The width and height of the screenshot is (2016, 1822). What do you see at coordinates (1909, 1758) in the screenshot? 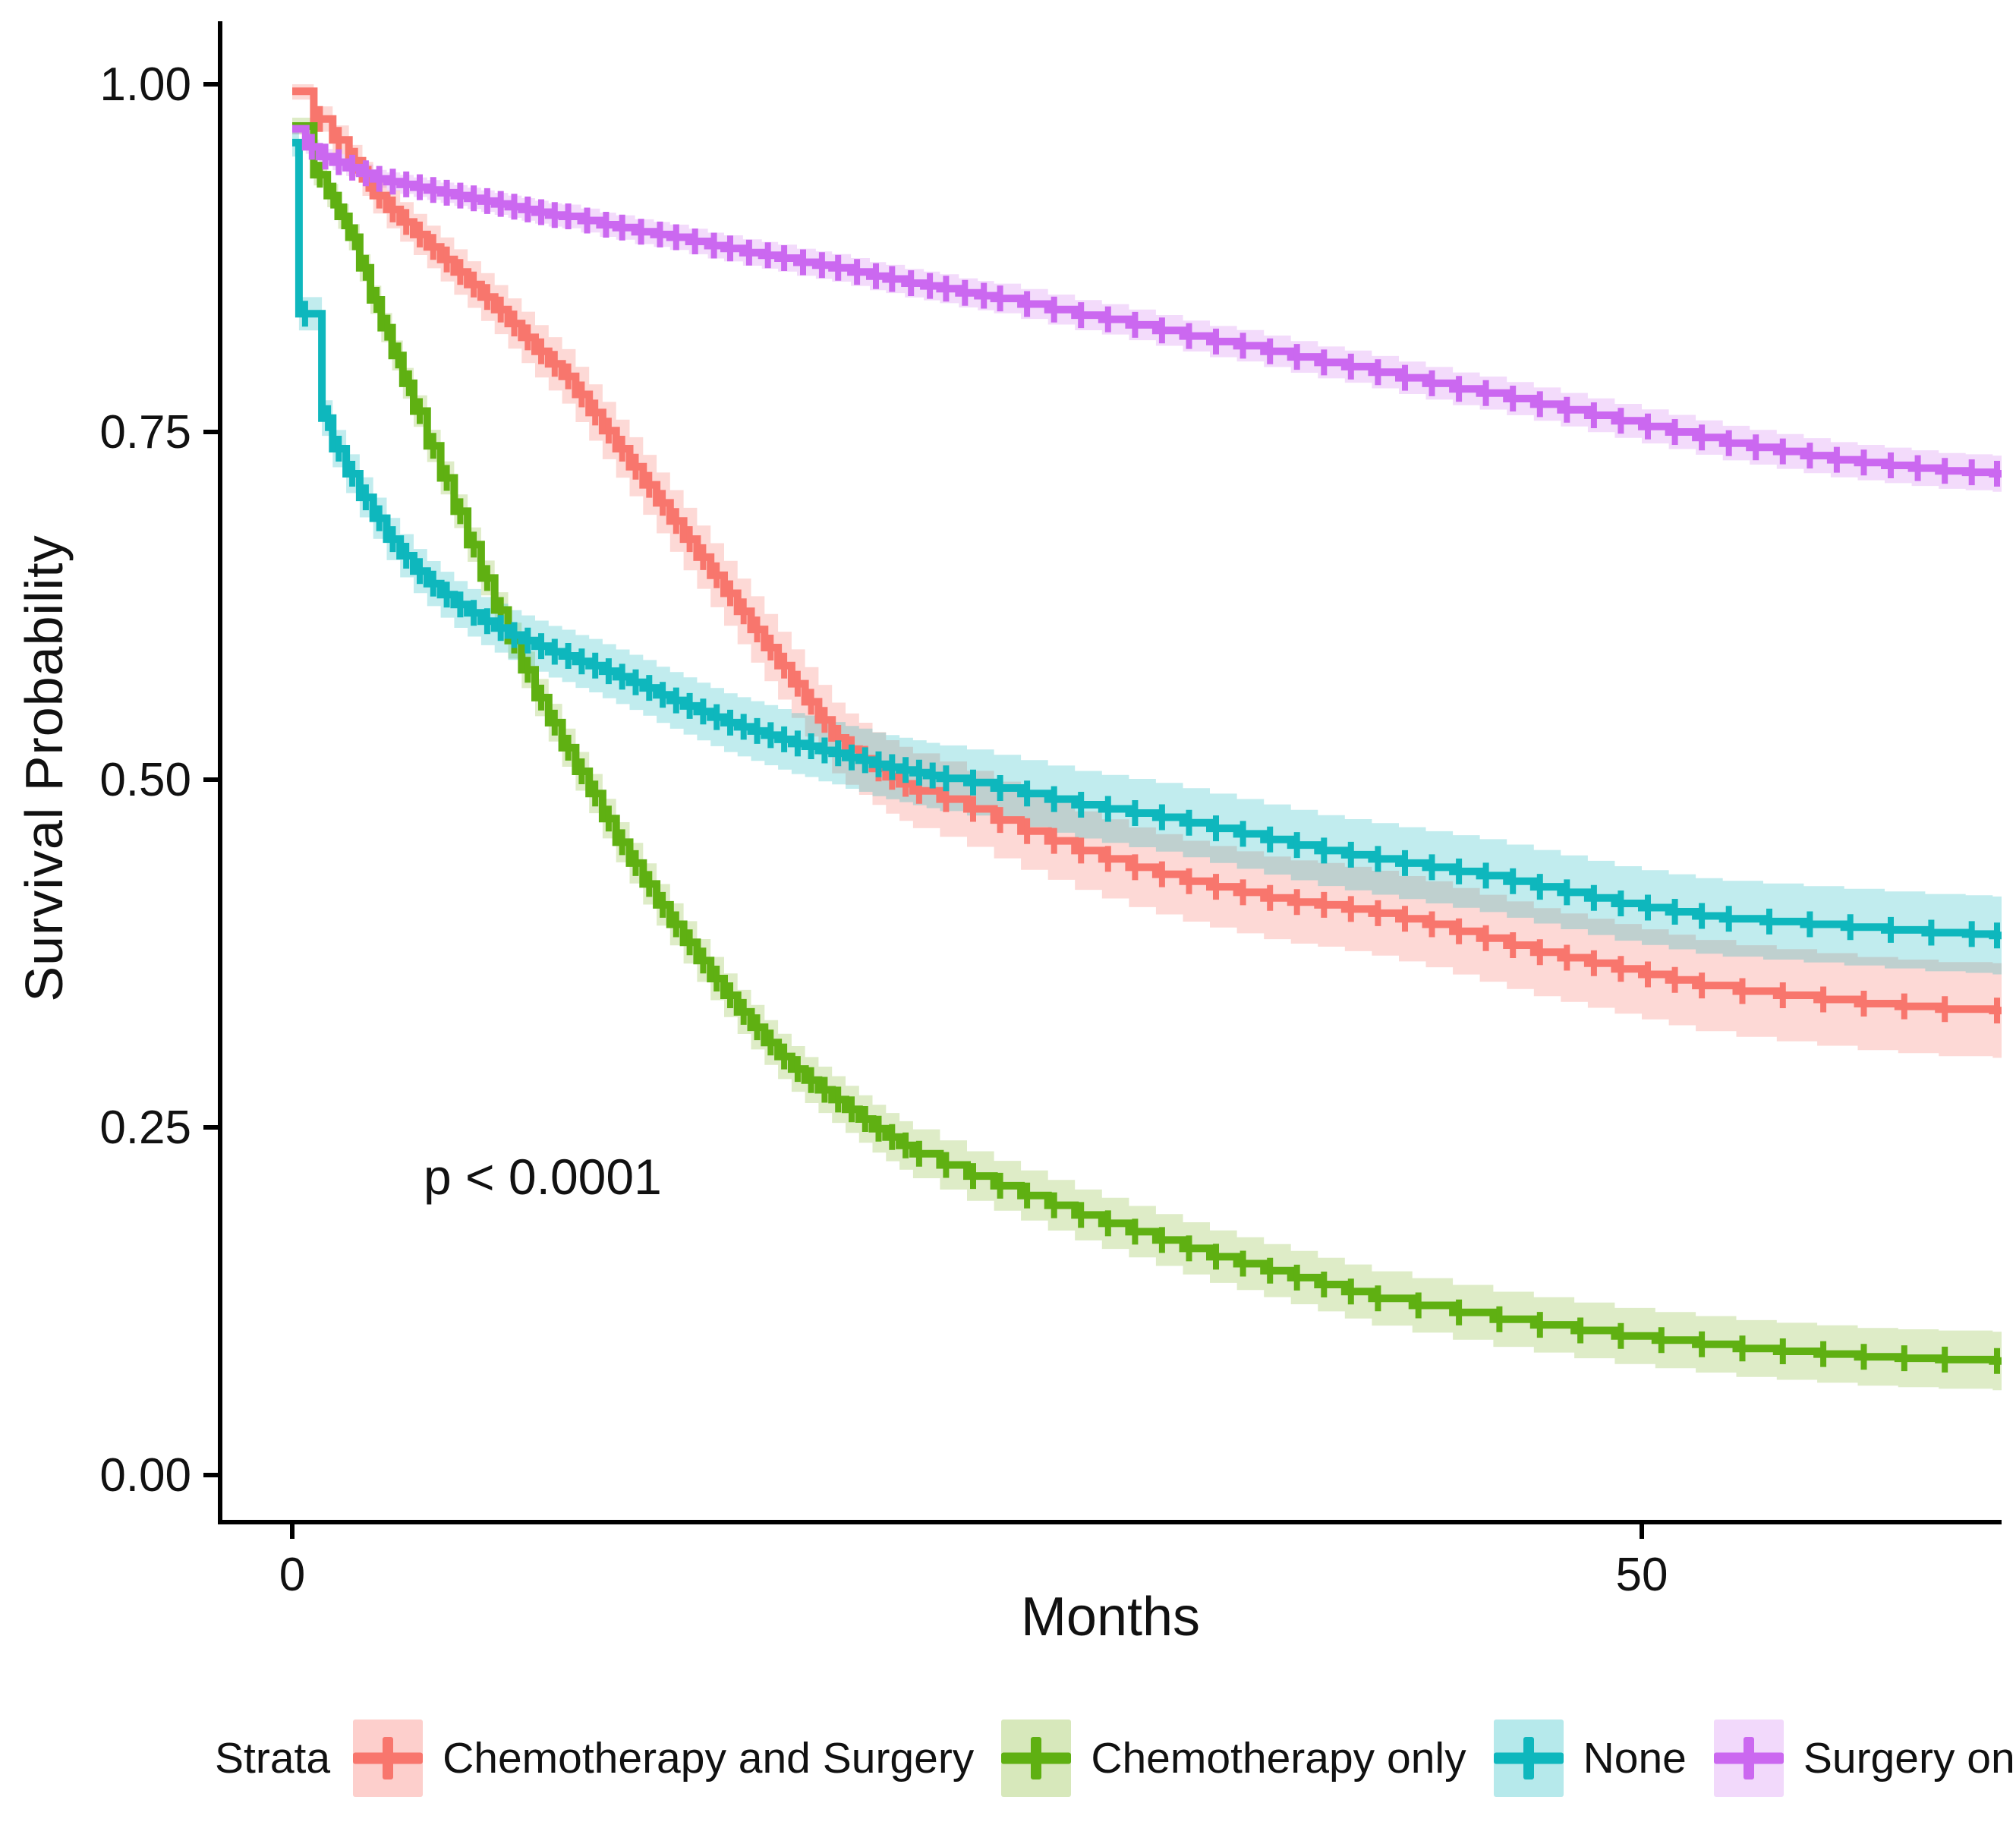
I see `legend-label: Surgery only` at bounding box center [1909, 1758].